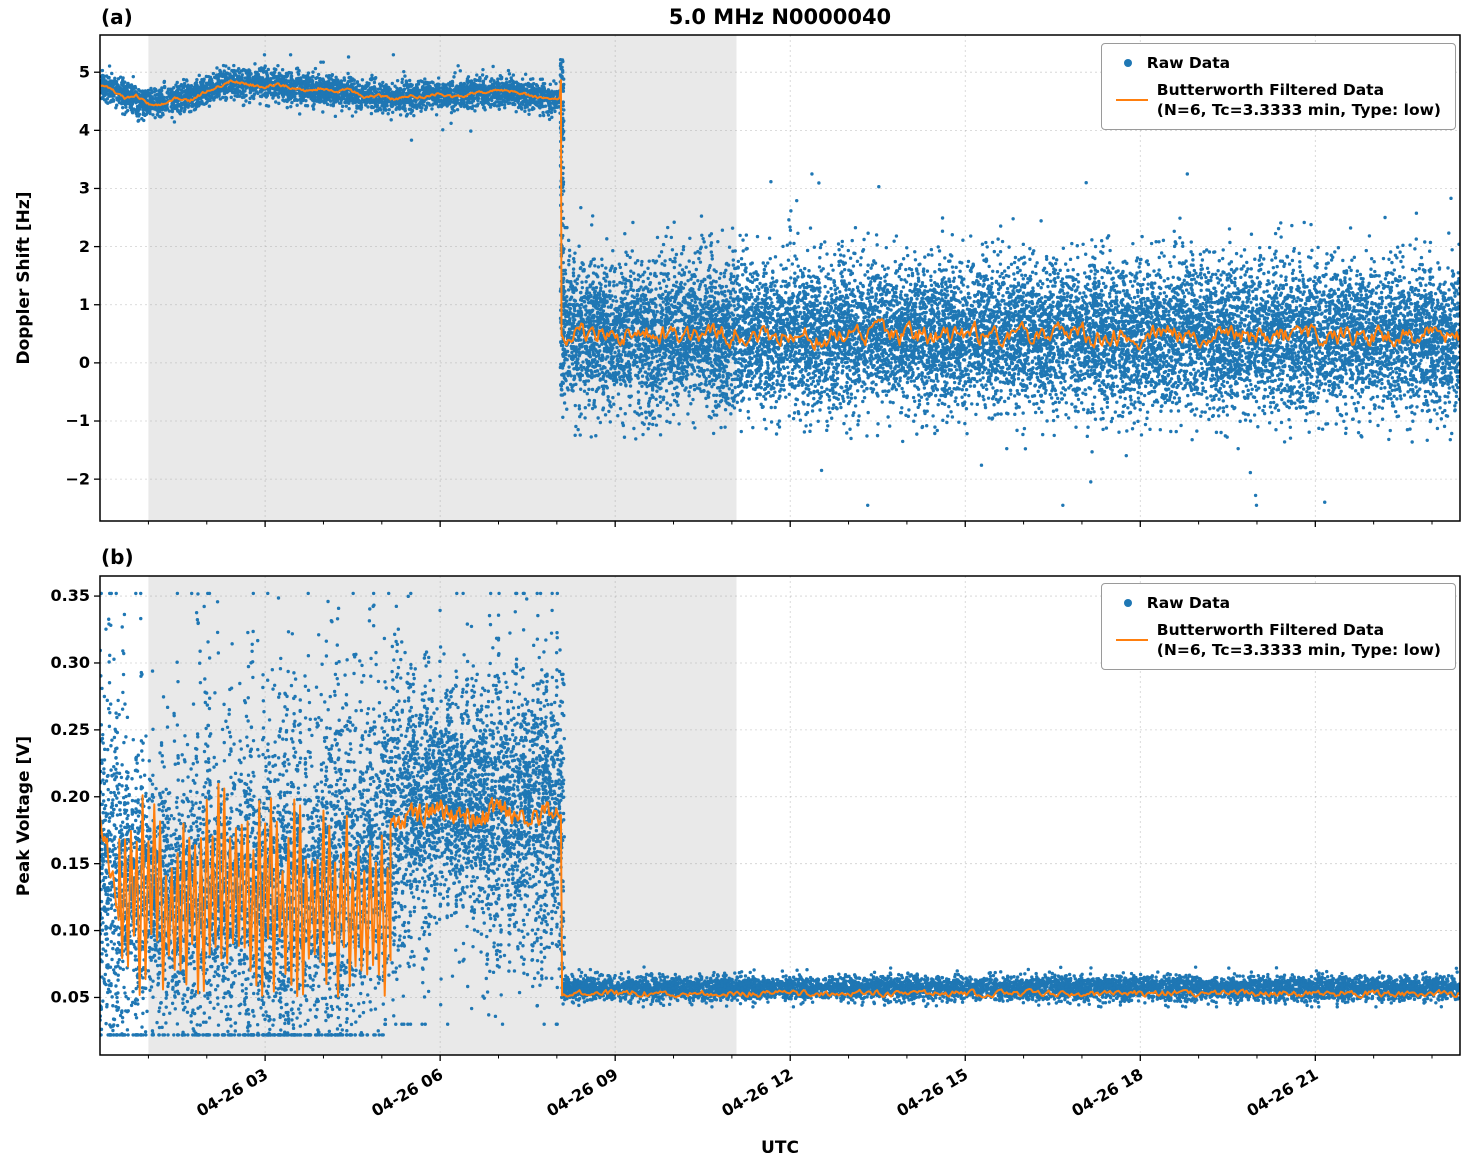  Describe the element at coordinates (24, 816) in the screenshot. I see `y-axis-label-voltage: Peak Voltage [V]` at that location.